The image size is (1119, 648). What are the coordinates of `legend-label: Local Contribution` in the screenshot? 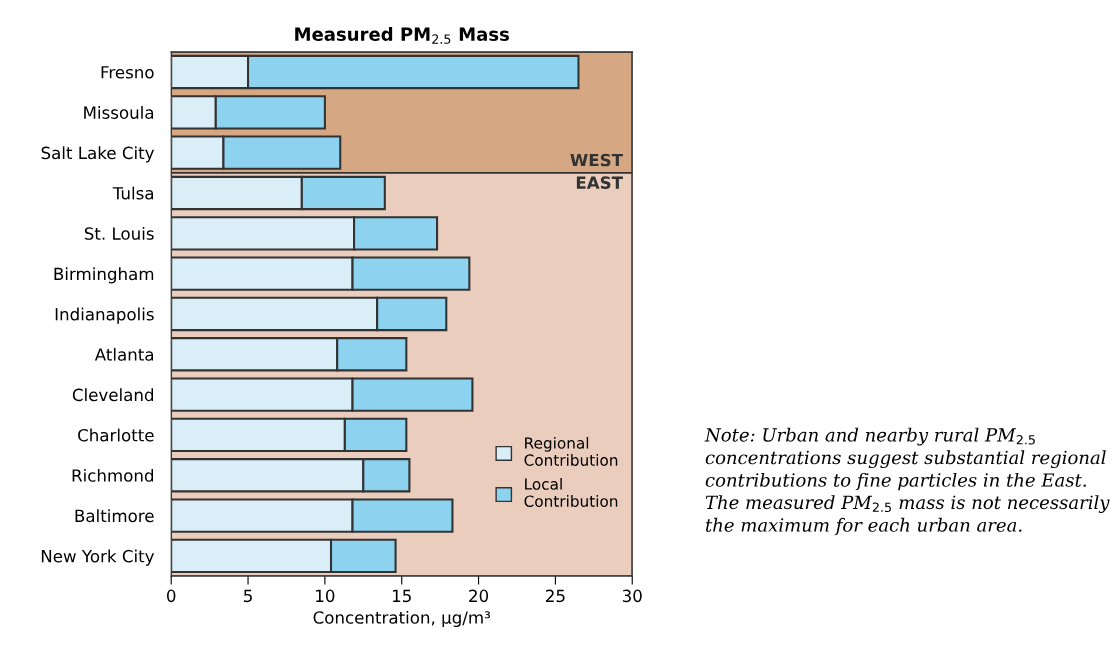 It's located at (571, 492).